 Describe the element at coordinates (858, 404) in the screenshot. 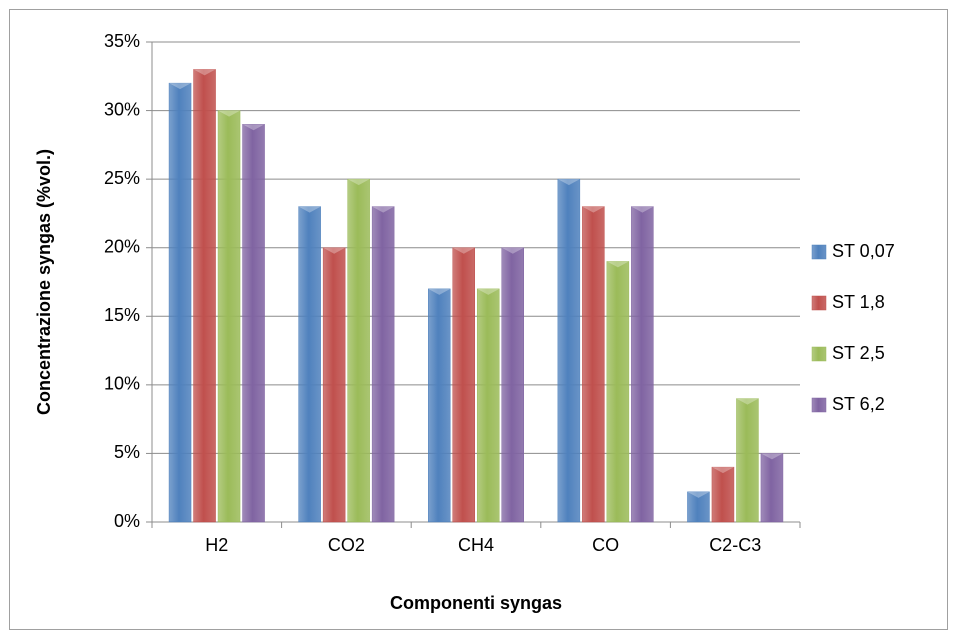

I see `legend-label: ST 6,2` at that location.